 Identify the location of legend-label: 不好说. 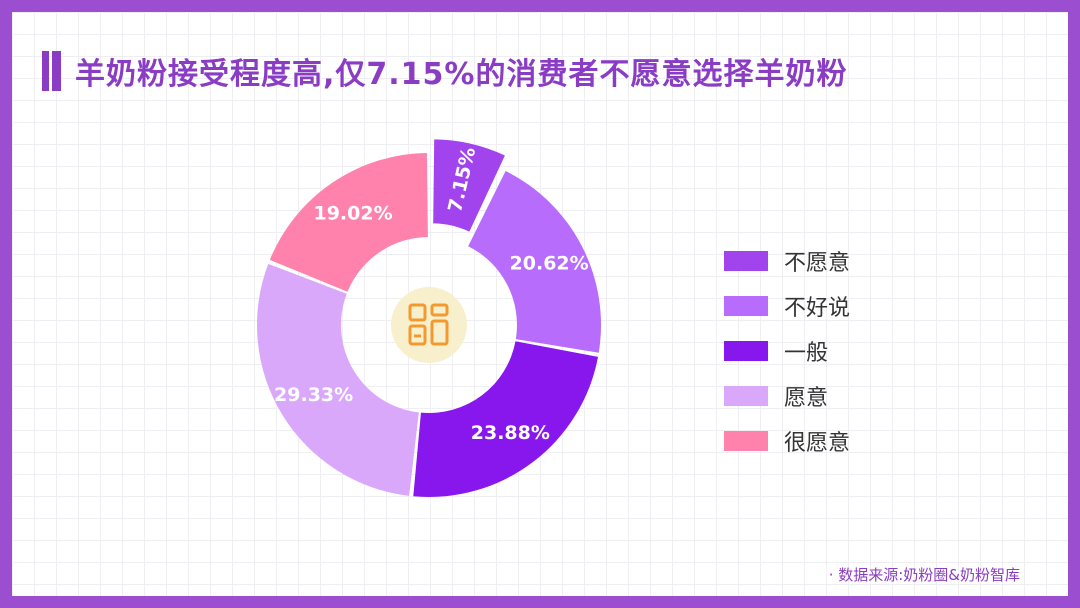
(817, 308).